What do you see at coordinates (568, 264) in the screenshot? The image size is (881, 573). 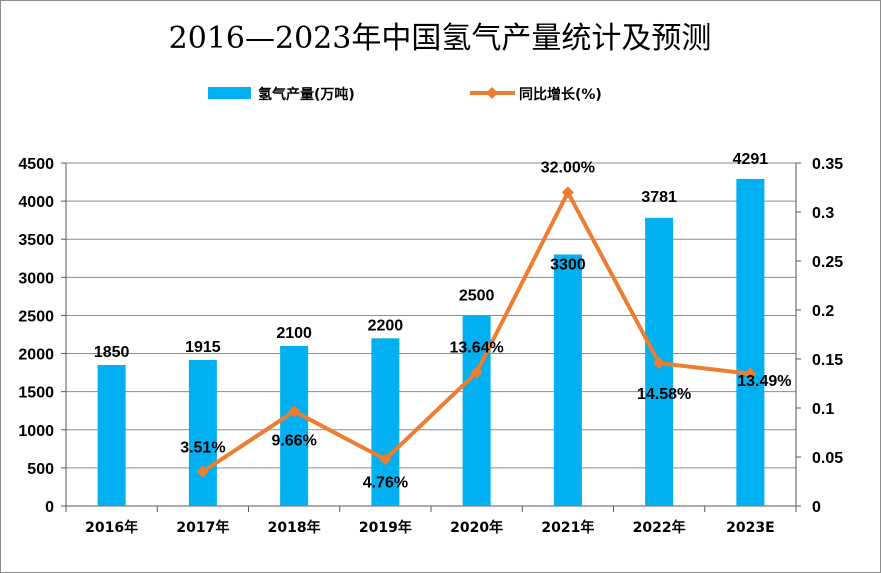 I see `bar-value-label: 3300` at bounding box center [568, 264].